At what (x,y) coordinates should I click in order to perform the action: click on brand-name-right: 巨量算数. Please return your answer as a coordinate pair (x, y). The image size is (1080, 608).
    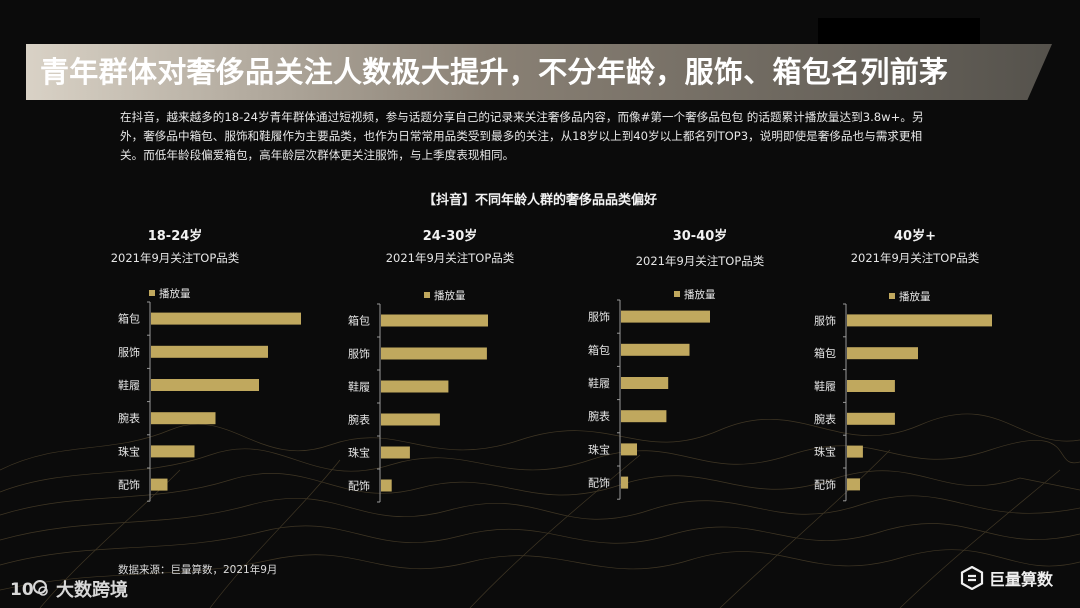
    Looking at the image, I should click on (1021, 579).